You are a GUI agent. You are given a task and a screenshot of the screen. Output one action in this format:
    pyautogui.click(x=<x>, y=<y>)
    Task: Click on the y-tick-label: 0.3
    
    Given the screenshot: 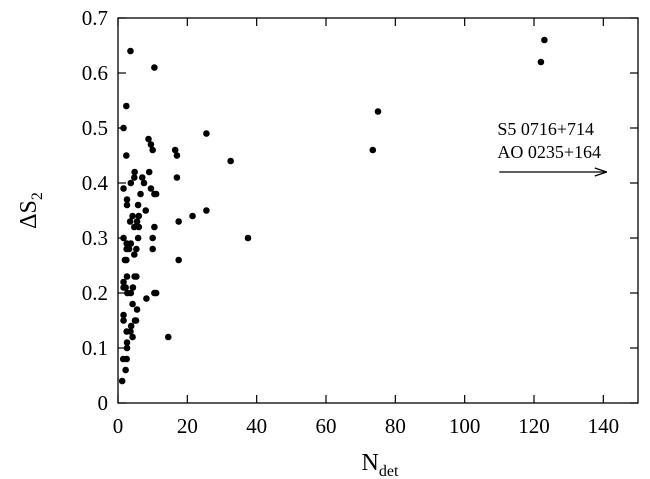 What is the action you would take?
    pyautogui.click(x=95, y=238)
    